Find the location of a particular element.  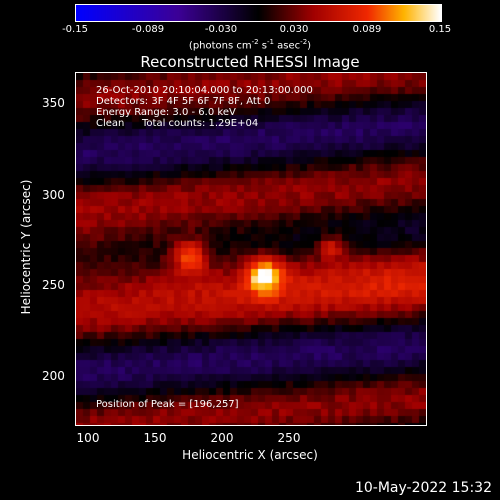

y-tick: 250 is located at coordinates (53, 285).